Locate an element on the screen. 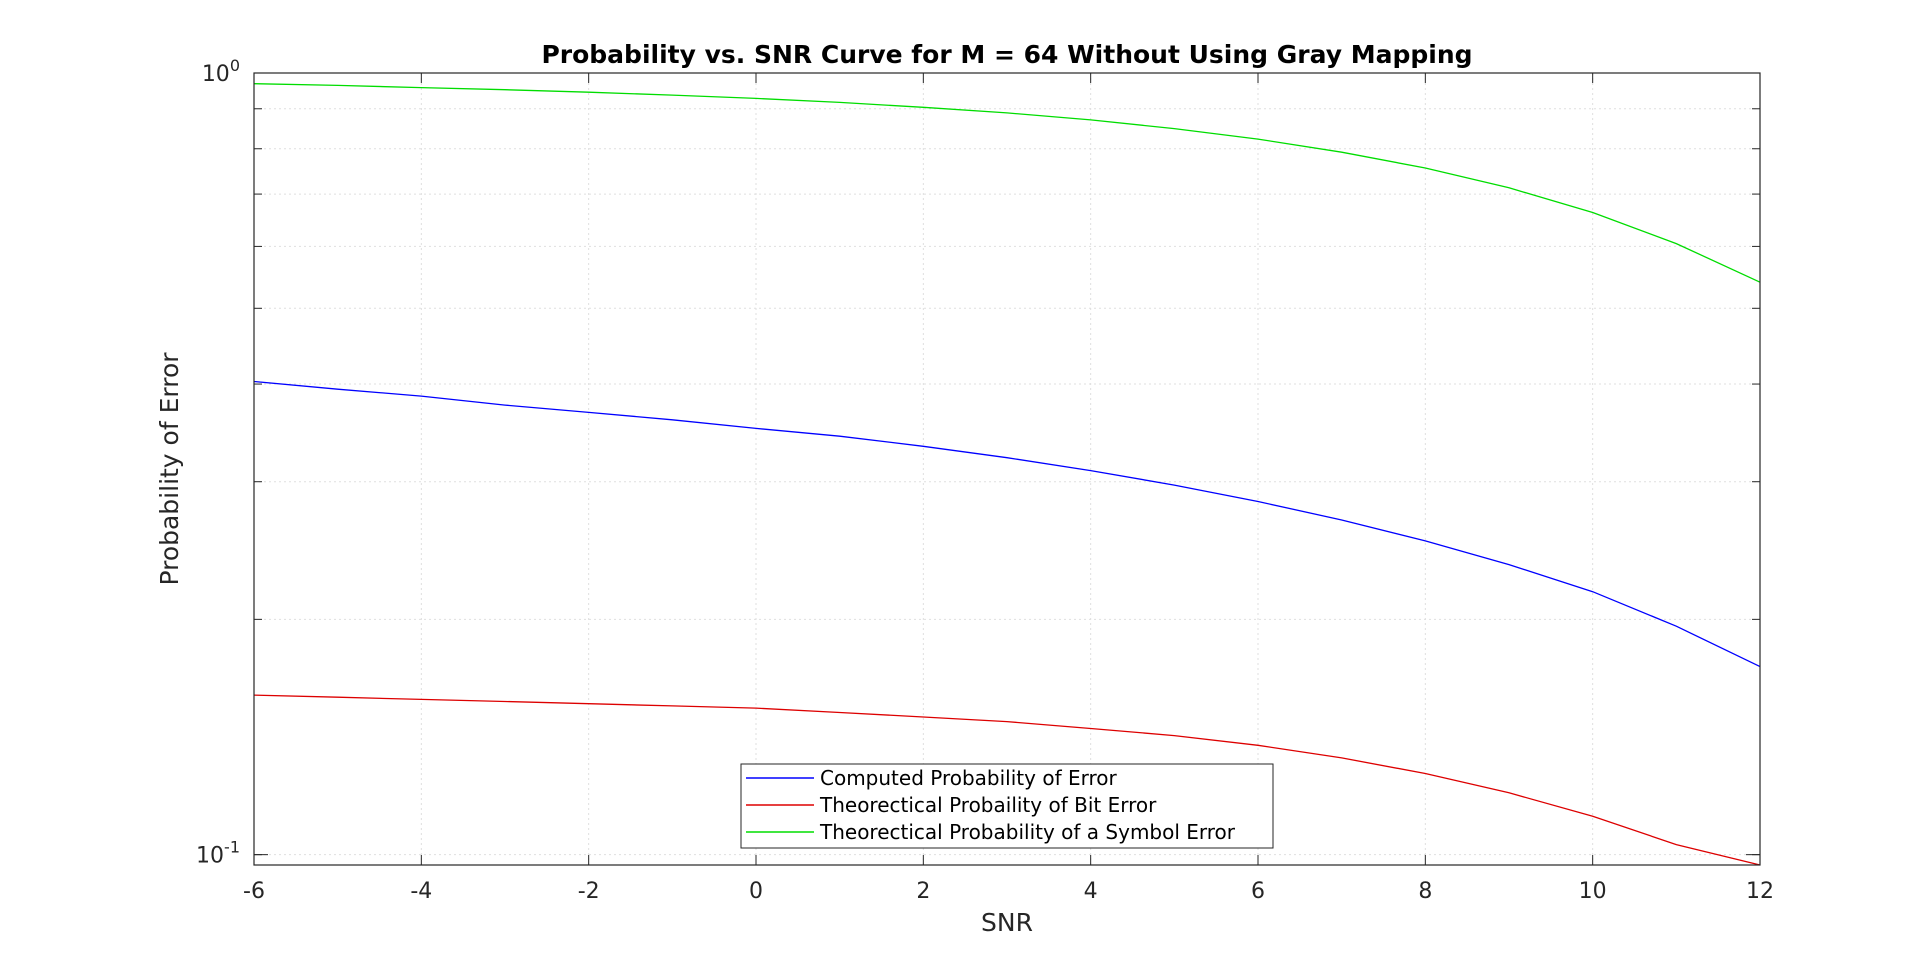  y-tick-label: 10⁰ is located at coordinates (221, 71).